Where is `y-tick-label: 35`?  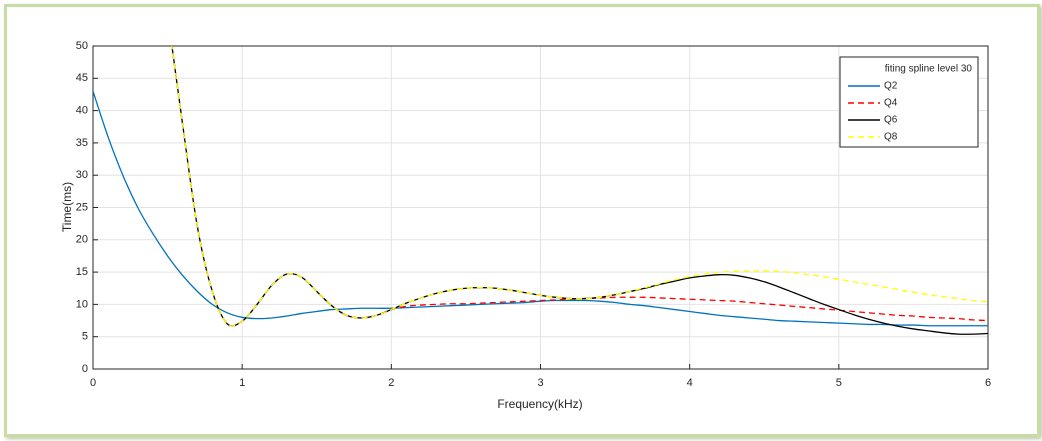
y-tick-label: 35 is located at coordinates (82, 143).